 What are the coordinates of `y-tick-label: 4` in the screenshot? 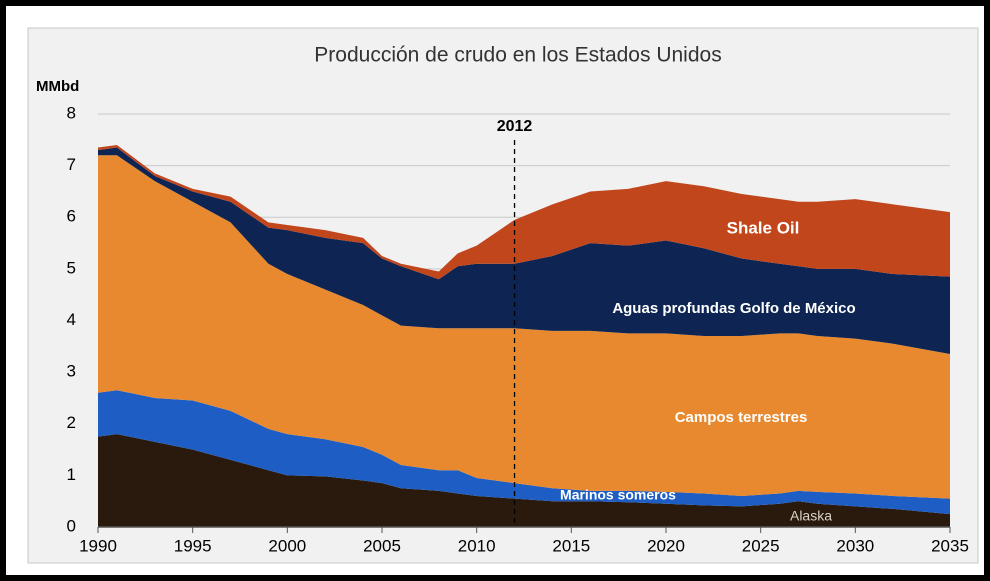 It's located at (71, 319).